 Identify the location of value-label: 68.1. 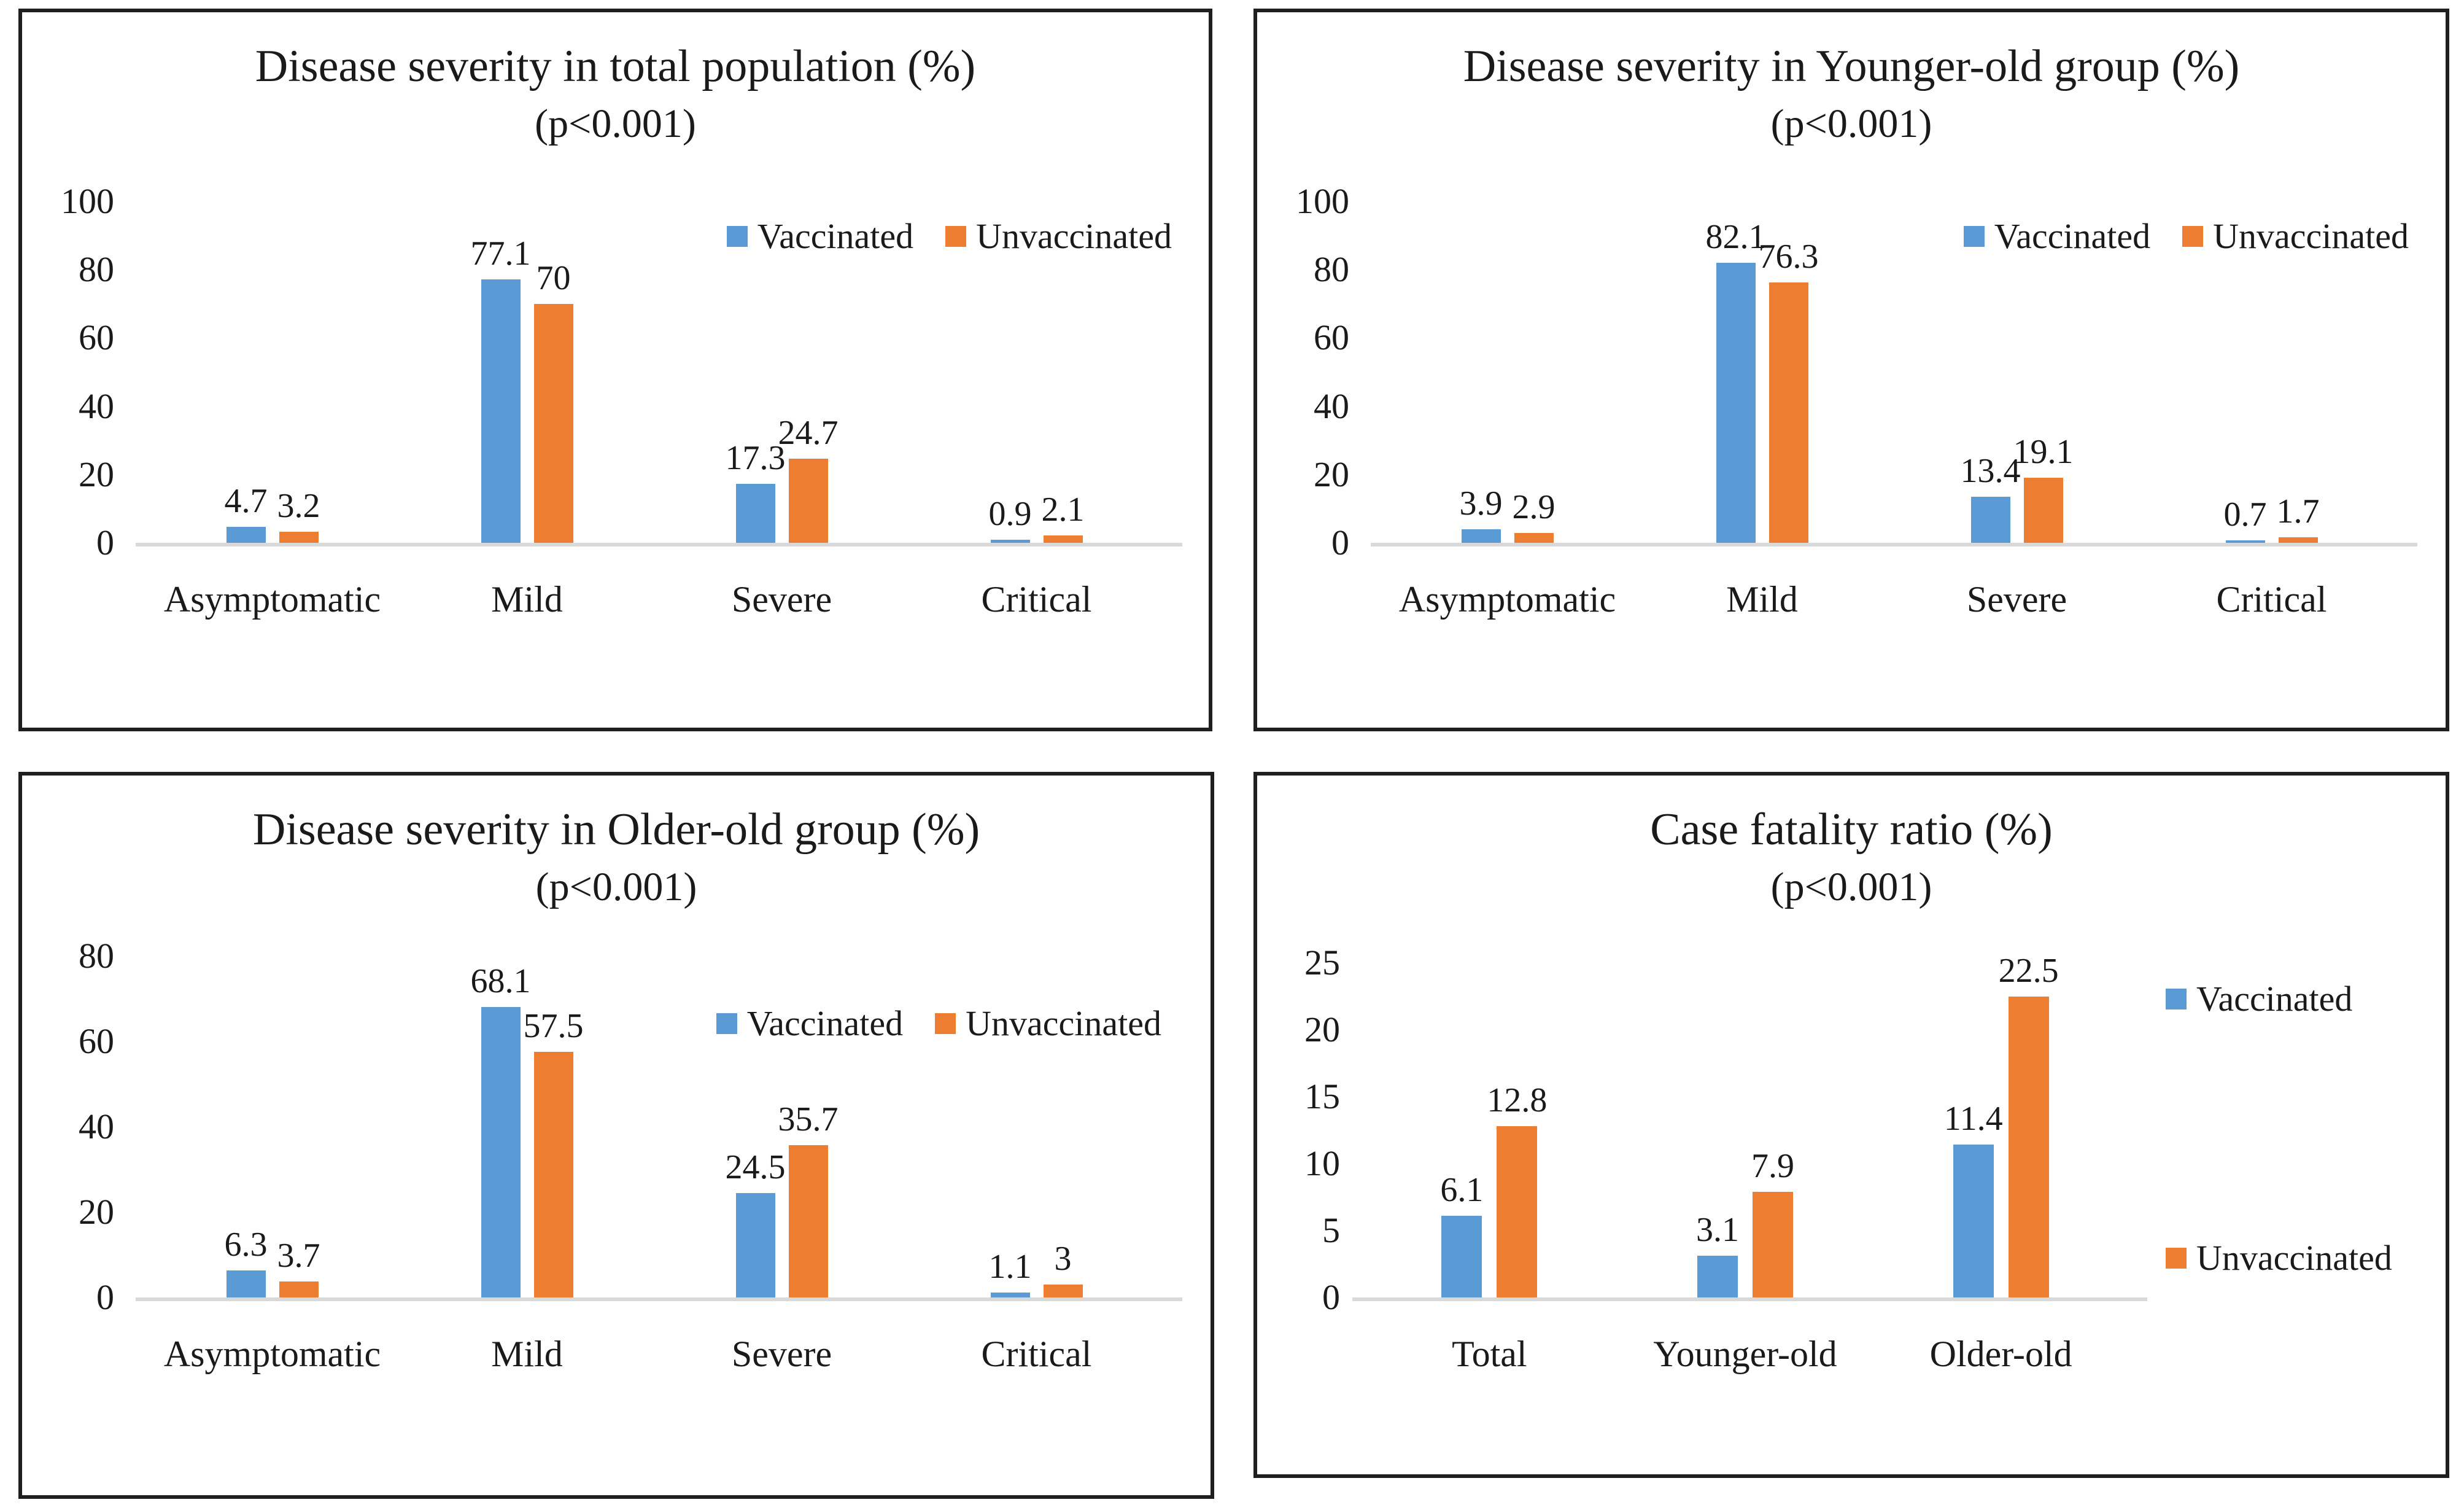
(500, 981).